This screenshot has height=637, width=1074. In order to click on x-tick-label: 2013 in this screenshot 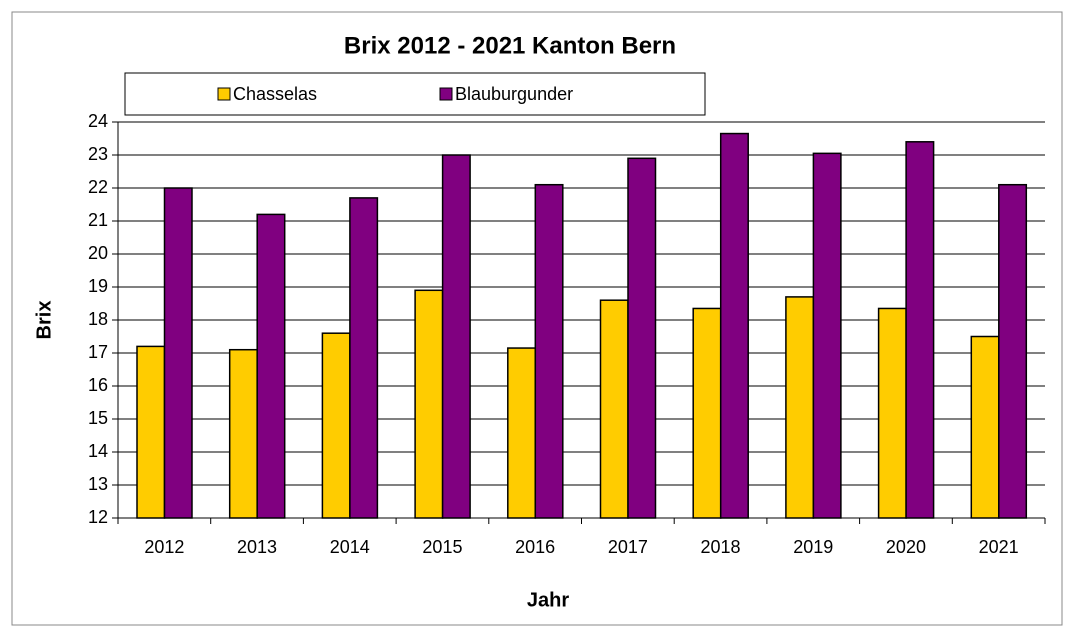, I will do `click(257, 547)`.